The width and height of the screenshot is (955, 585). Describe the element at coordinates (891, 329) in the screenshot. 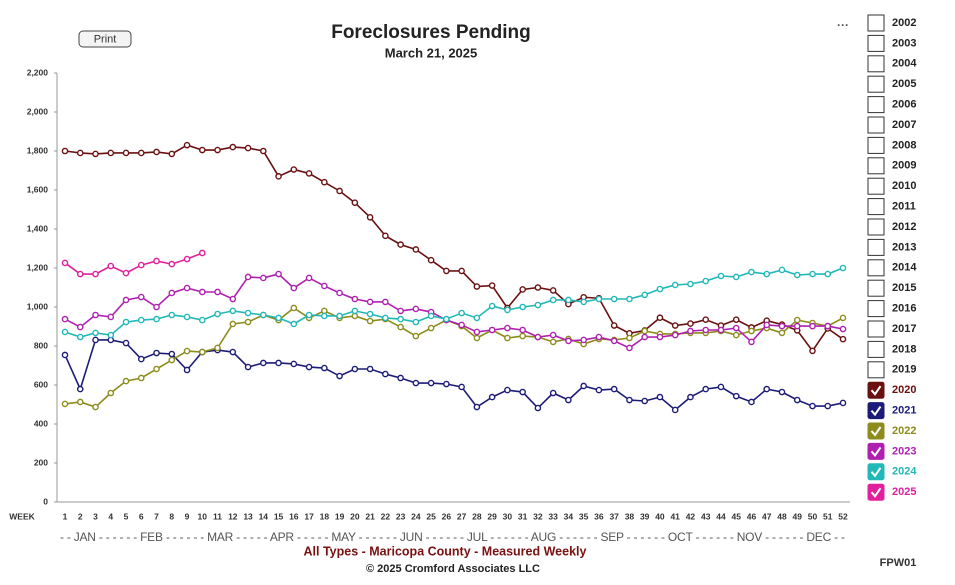

I see `legend-item: 2017` at that location.